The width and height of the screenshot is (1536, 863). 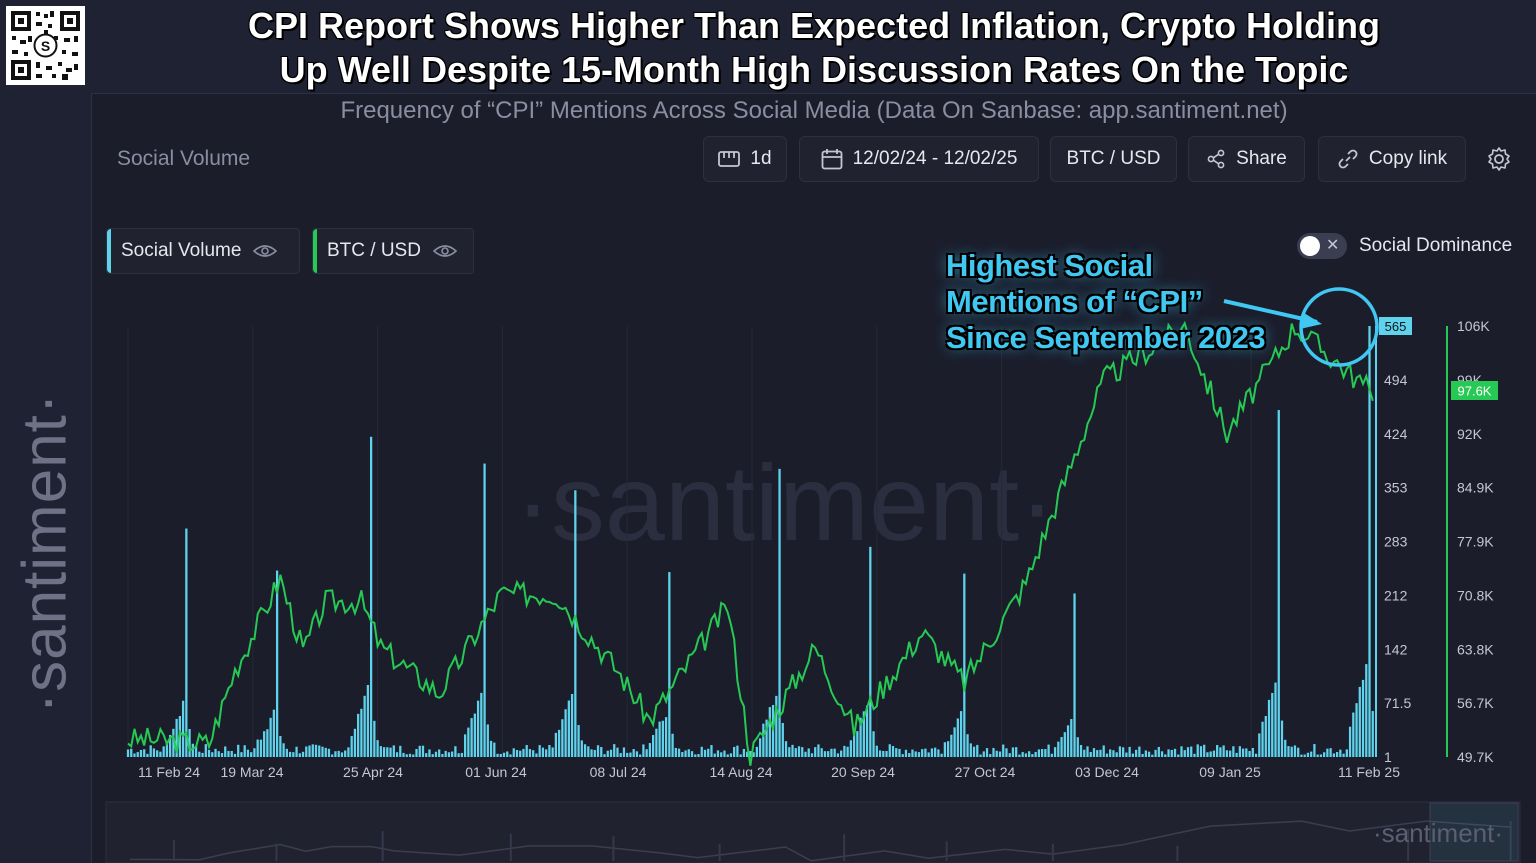 What do you see at coordinates (251, 772) in the screenshot?
I see `x-axis-tick-label: 19 Mar 24` at bounding box center [251, 772].